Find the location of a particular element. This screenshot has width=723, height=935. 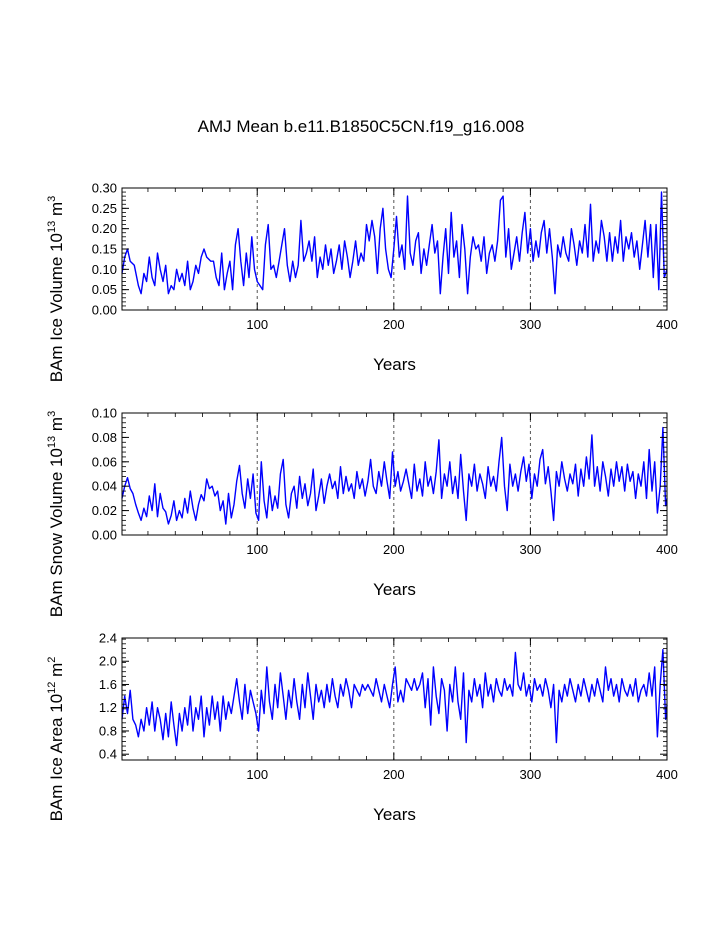

y-axis-title: BAm Ice Area 1012 m2 is located at coordinates (56, 739).